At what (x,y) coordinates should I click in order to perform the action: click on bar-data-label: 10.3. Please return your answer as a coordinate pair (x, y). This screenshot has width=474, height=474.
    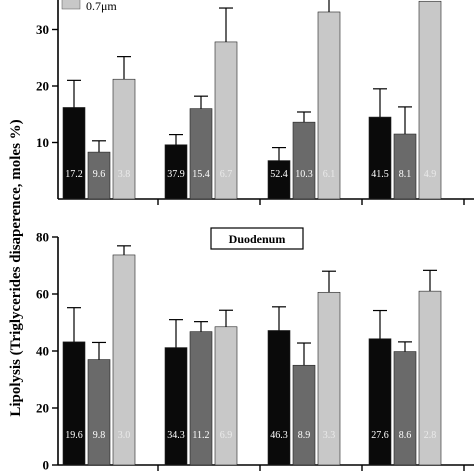
    Looking at the image, I should click on (304, 174).